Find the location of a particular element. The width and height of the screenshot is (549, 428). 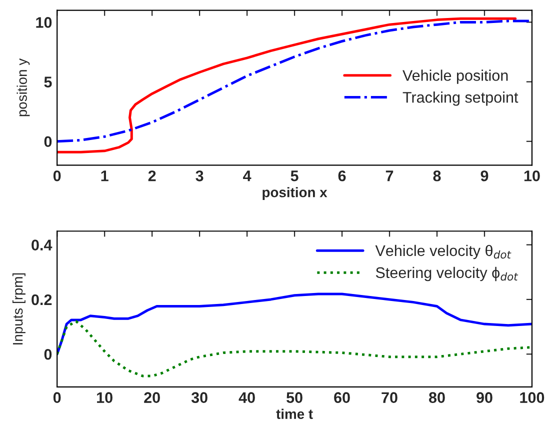

legend-label: Steering velocity ϕ$_{dot}$ is located at coordinates (447, 274).